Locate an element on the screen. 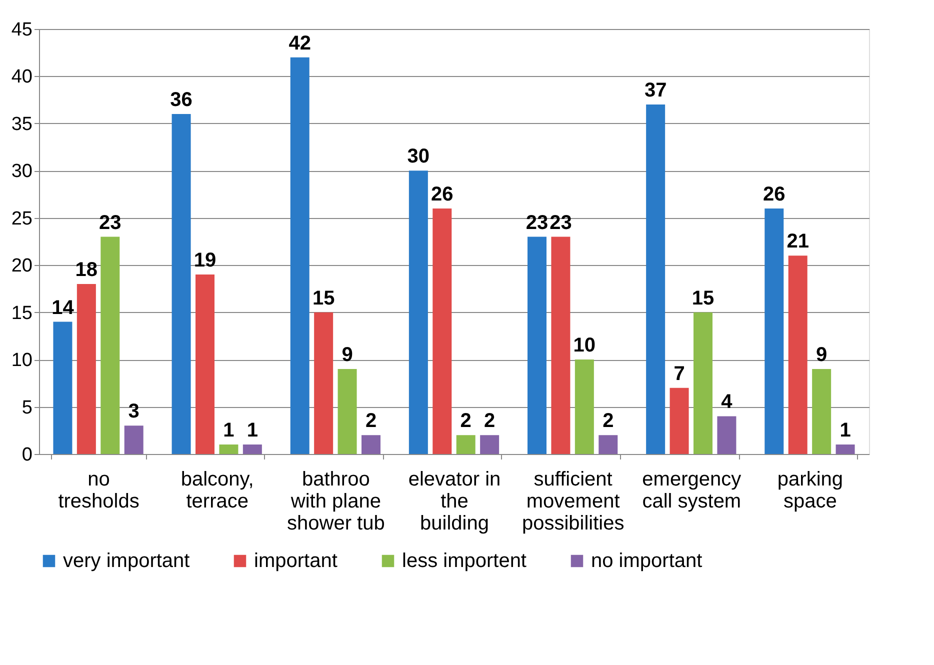  legend-label: less importent is located at coordinates (464, 561).